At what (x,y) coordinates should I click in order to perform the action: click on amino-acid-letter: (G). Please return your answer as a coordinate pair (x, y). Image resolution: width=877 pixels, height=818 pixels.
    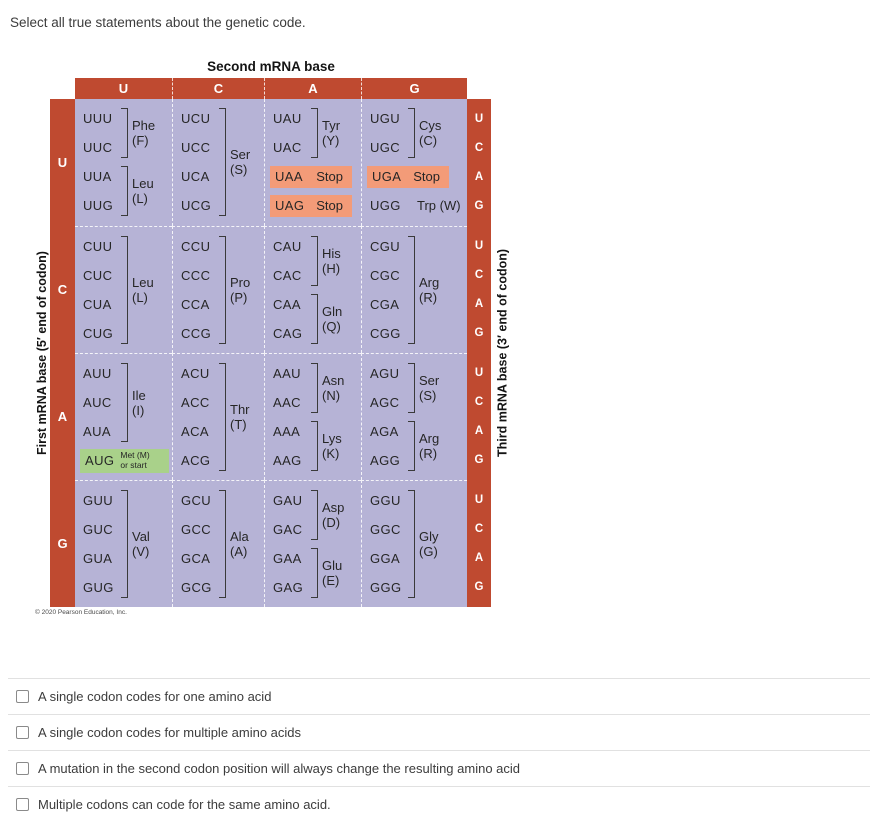
    Looking at the image, I should click on (428, 551).